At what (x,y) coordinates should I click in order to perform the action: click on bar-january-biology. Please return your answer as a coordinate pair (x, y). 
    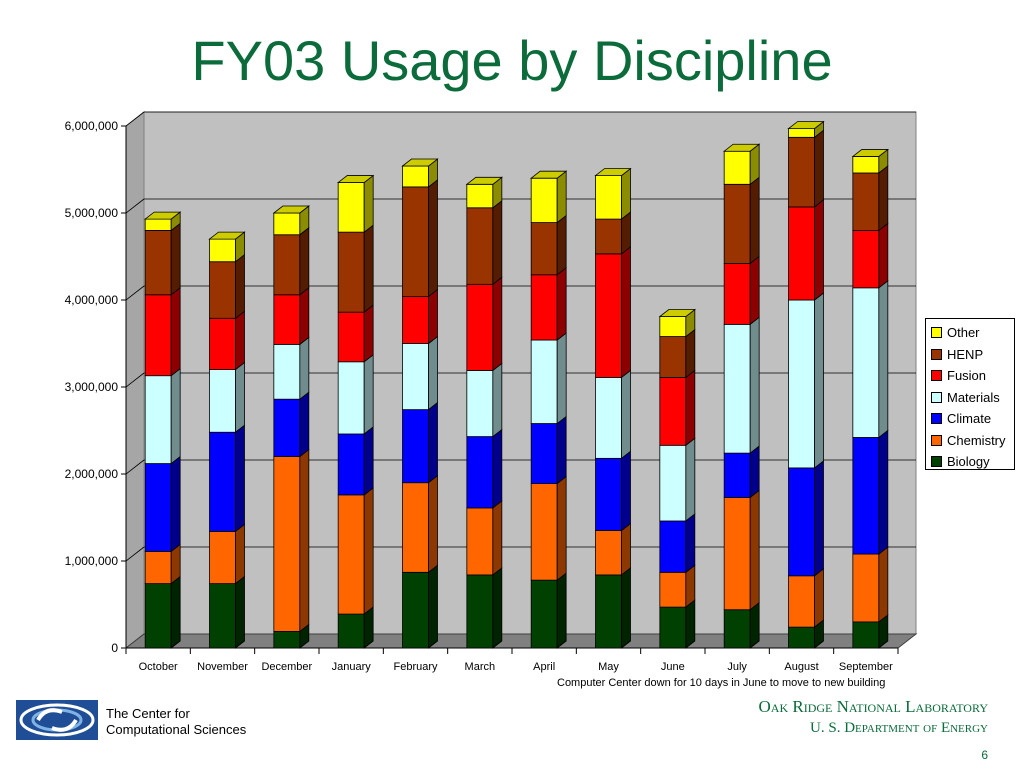
    Looking at the image, I should click on (351, 631).